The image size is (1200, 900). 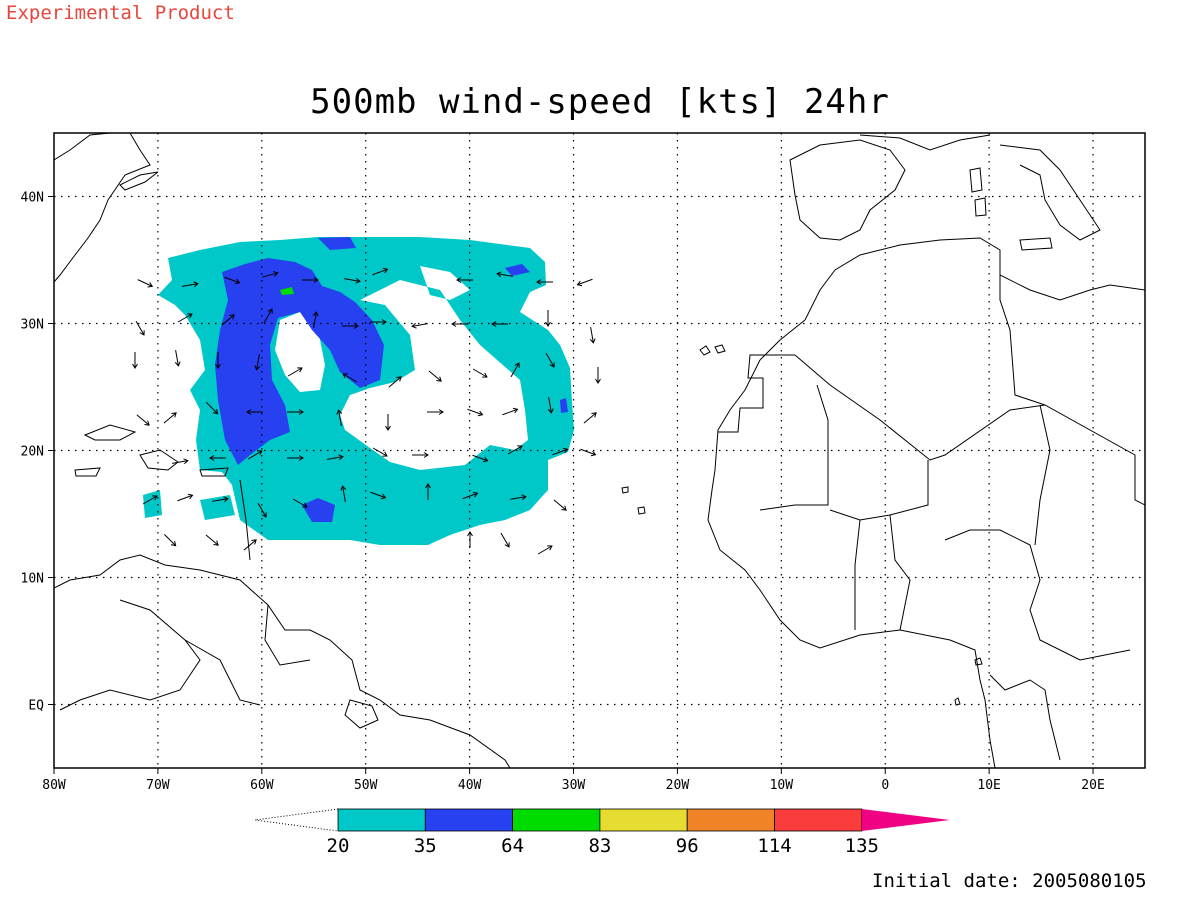 What do you see at coordinates (318, 510) in the screenshot?
I see `shade-35-64-south-patch` at bounding box center [318, 510].